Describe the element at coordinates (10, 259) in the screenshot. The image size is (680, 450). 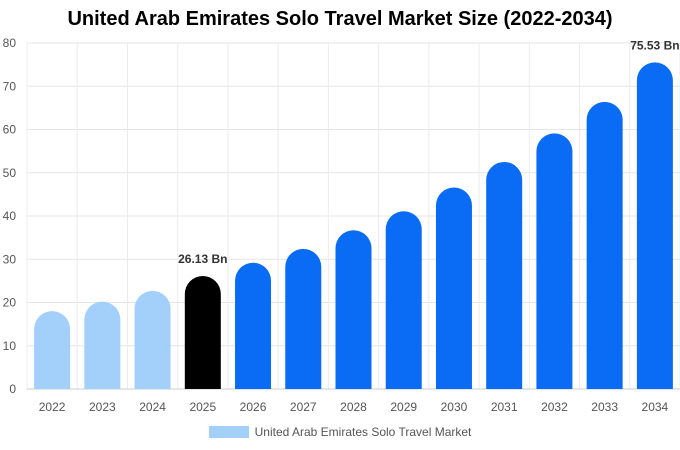
I see `y-tick-label: 30` at that location.